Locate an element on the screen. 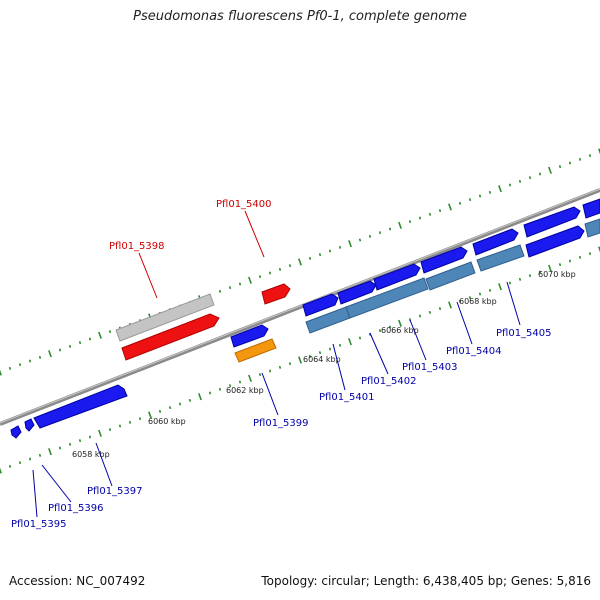 The height and width of the screenshot is (600, 600). gene-blue-a1 is located at coordinates (320, 305).